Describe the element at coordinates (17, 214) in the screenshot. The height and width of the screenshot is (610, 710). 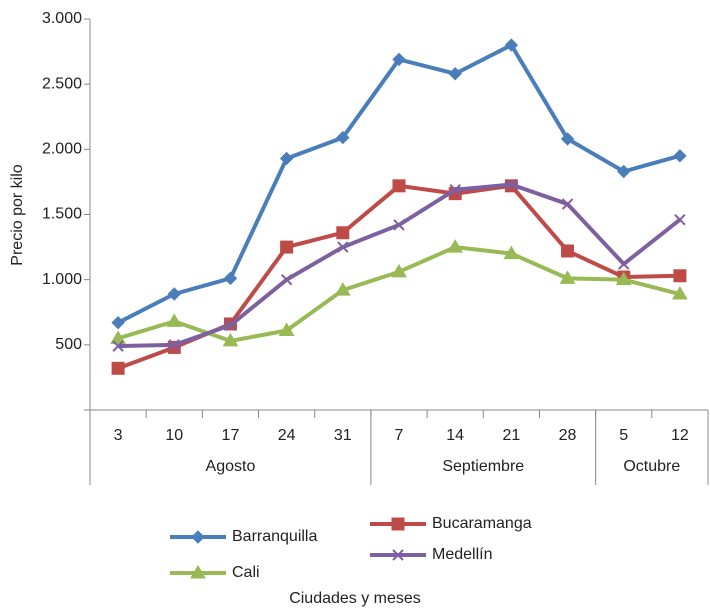
I see `y-axis-title: Precio por kilo` at that location.